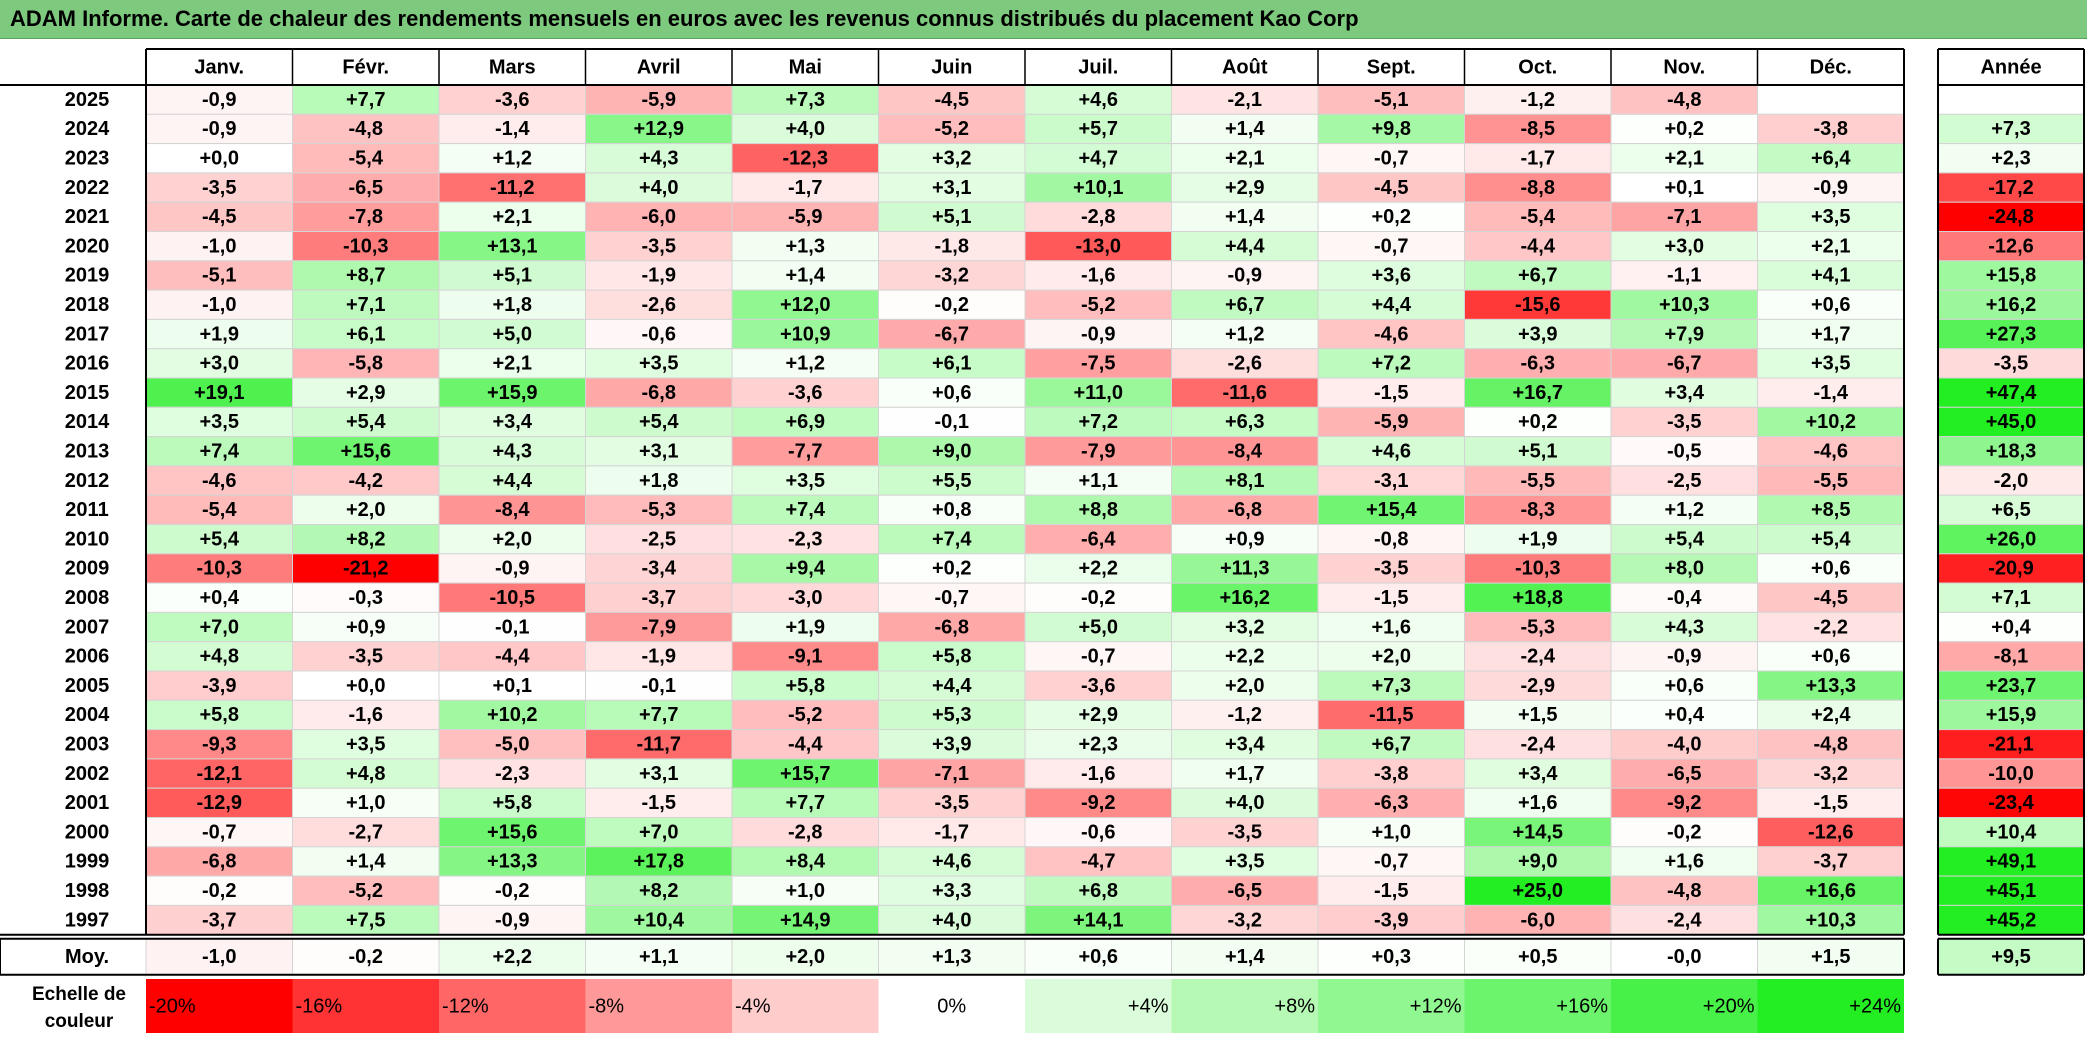  Describe the element at coordinates (366, 422) in the screenshot. I see `cell-value: +5,4` at that location.